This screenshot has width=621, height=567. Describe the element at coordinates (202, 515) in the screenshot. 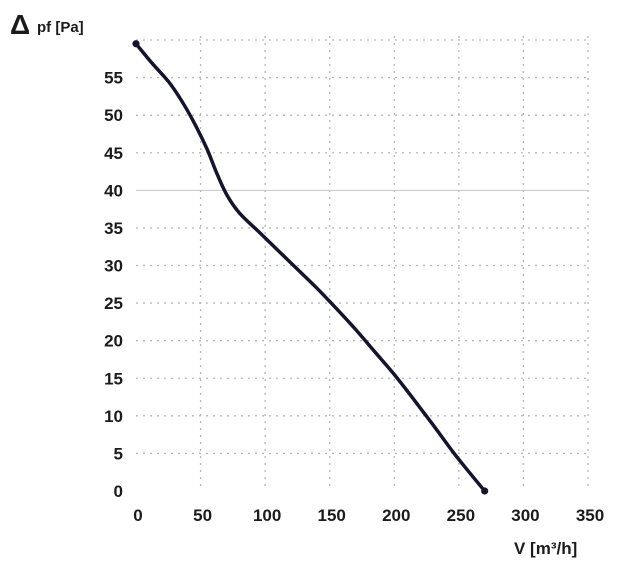

I see `x-tick-label: 50` at that location.